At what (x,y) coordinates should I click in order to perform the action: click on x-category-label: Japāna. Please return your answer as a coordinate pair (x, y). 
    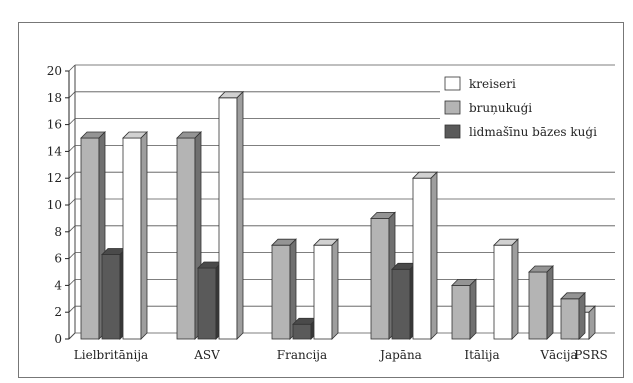
    Looking at the image, I should click on (400, 355).